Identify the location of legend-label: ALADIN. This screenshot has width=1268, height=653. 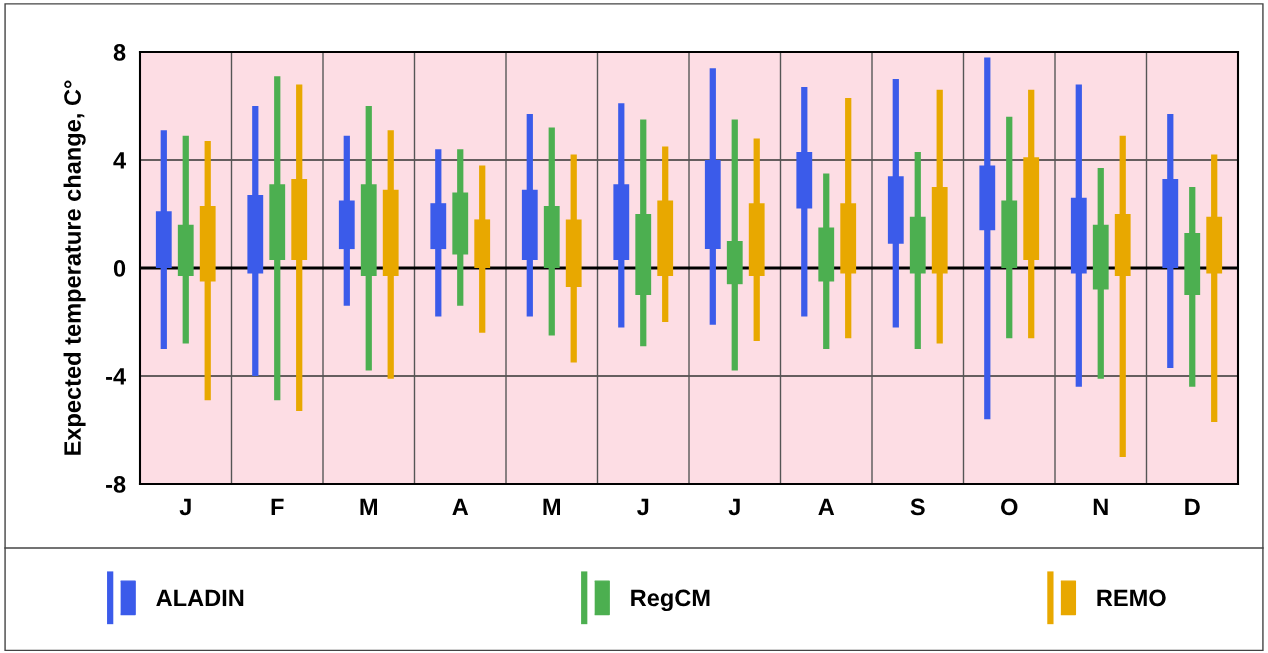
(200, 598).